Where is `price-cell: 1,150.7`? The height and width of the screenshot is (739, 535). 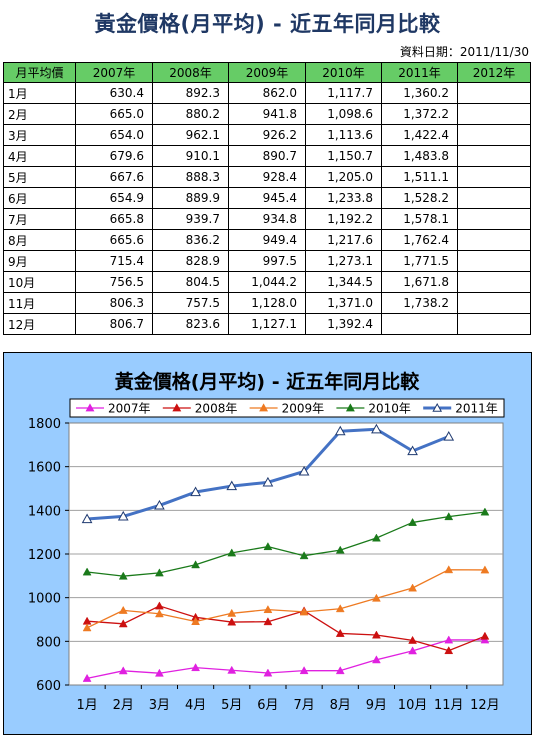 price-cell: 1,150.7 is located at coordinates (343, 156).